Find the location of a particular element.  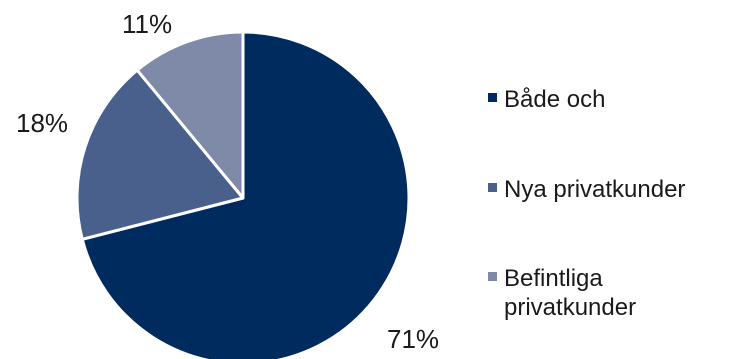

pie-slice-befintliga-privatkunder is located at coordinates (190, 115).